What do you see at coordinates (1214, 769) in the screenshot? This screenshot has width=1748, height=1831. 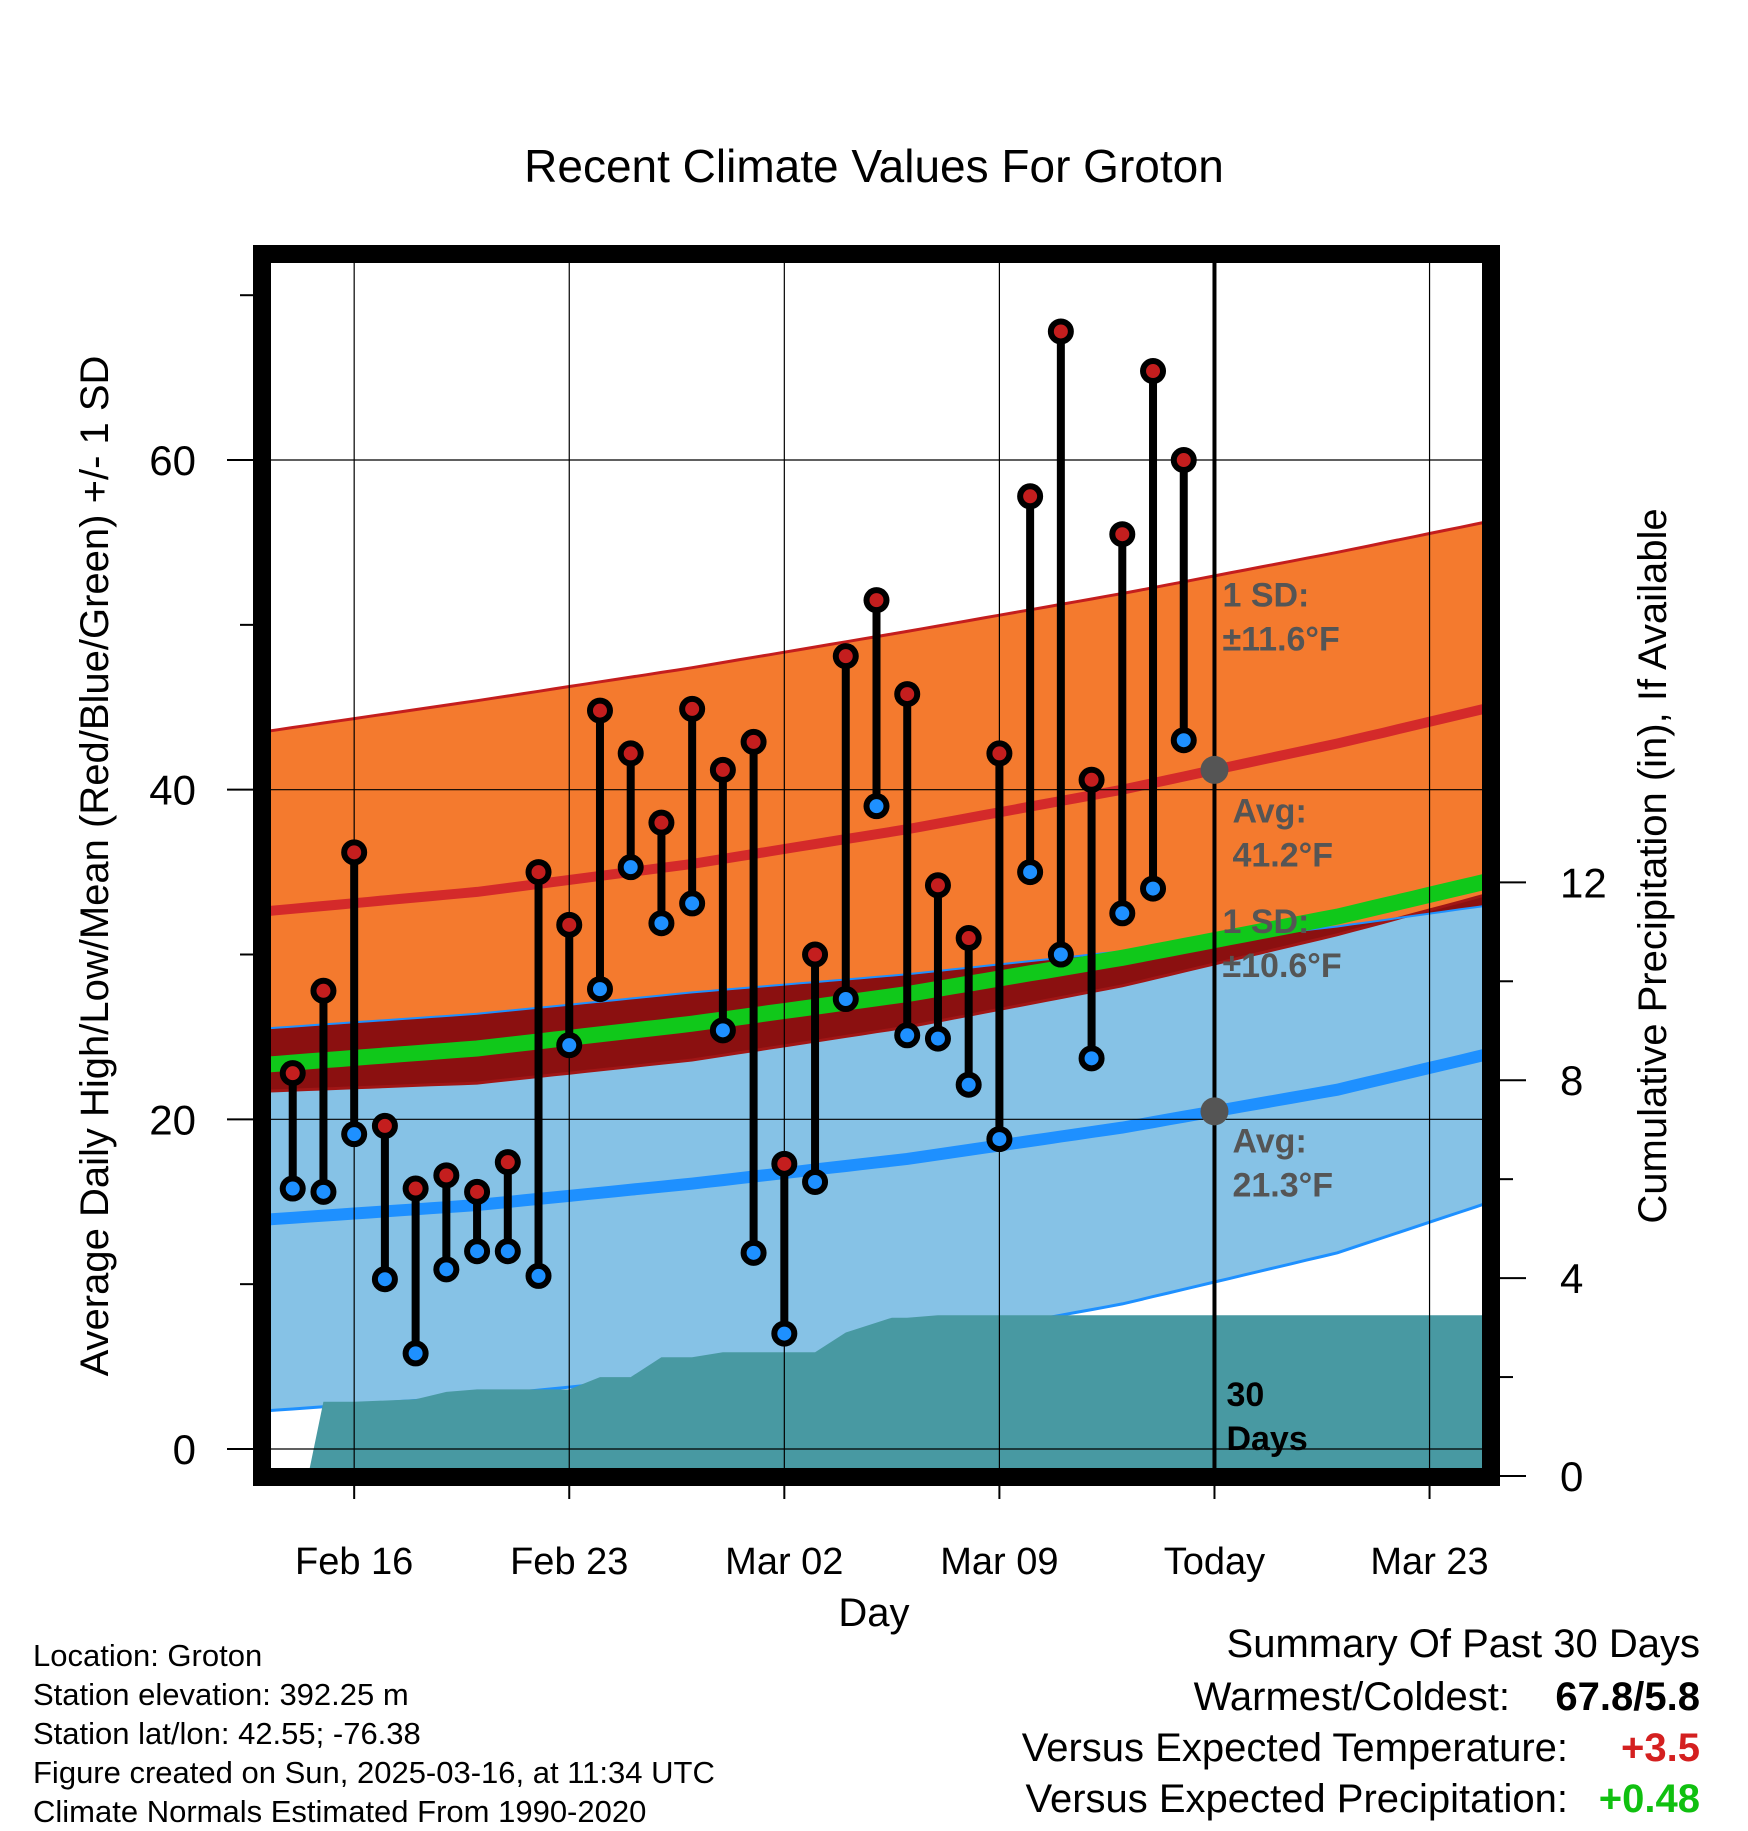 I see `today-high-marker` at bounding box center [1214, 769].